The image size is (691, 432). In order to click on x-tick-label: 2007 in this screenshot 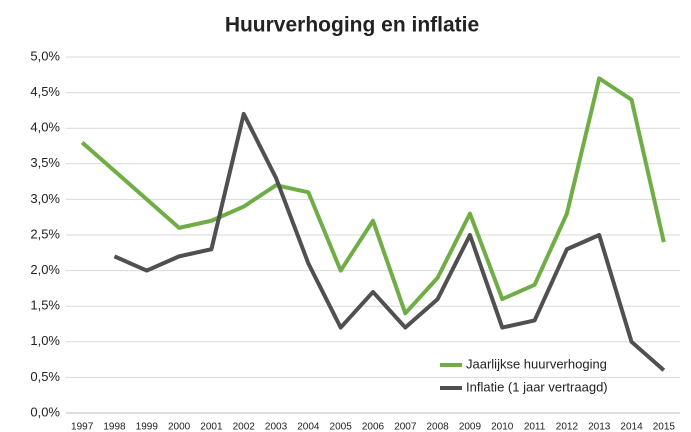, I will do `click(405, 427)`.